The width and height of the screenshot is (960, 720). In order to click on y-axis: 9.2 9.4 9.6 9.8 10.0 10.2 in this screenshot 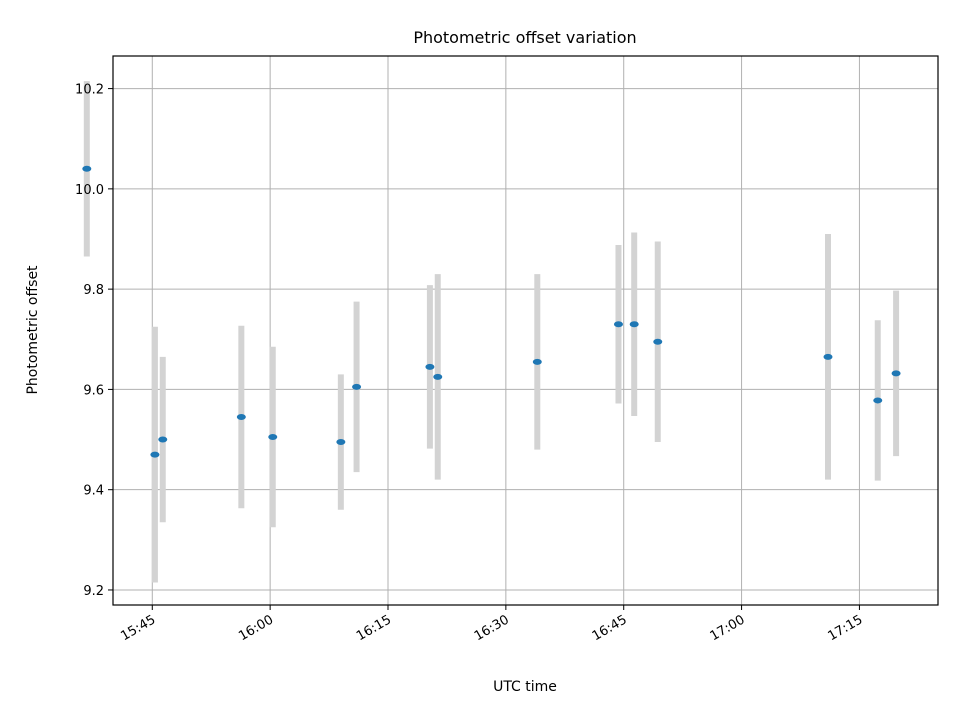, I will do `click(94, 341)`.